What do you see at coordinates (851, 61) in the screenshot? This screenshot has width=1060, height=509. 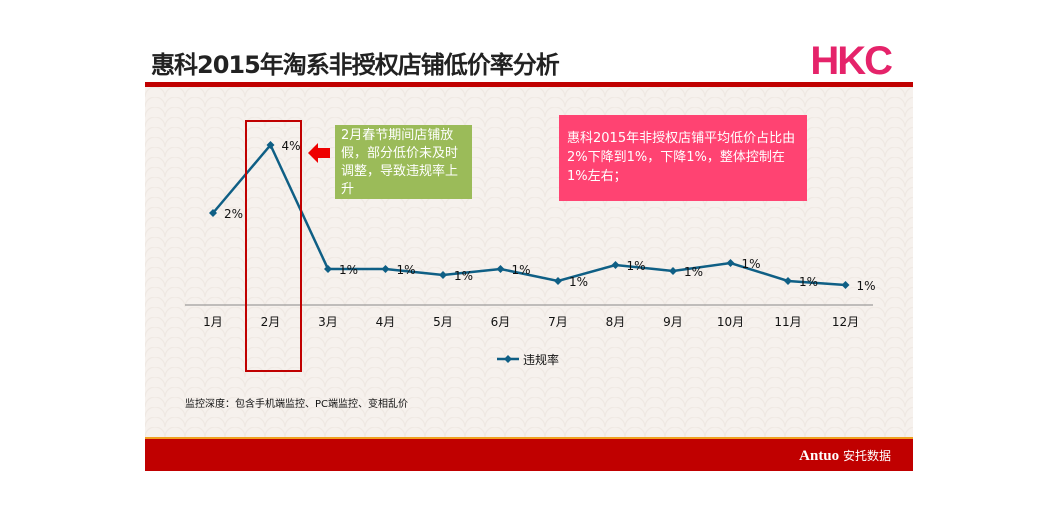 I see `hkc-logo: HKC` at bounding box center [851, 61].